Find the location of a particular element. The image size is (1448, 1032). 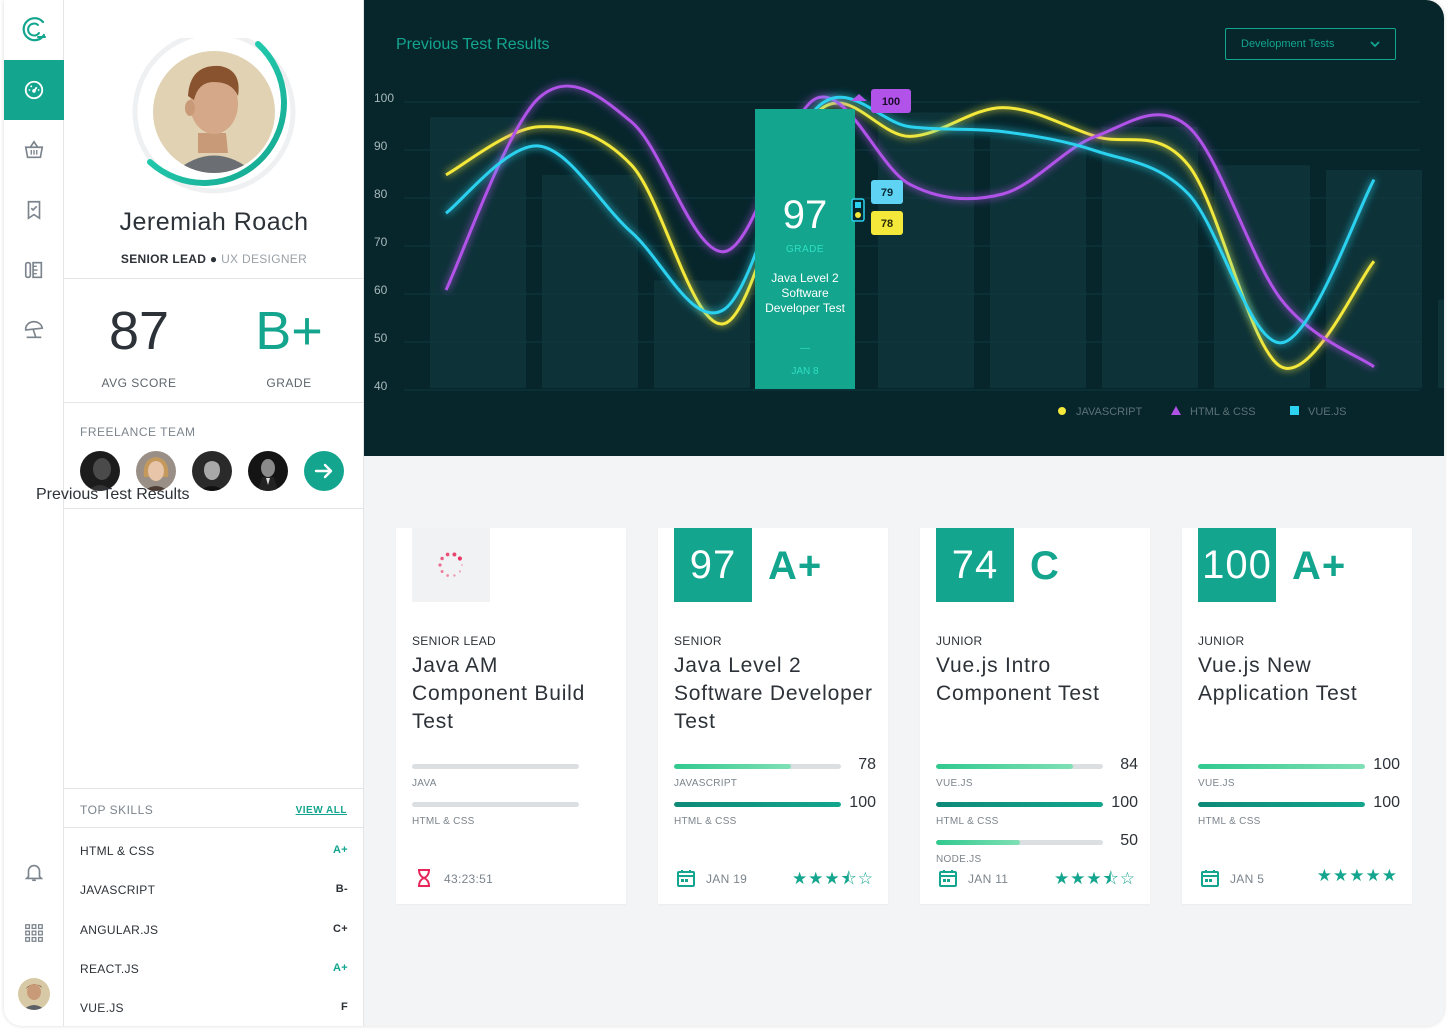

skill-grade: C+ is located at coordinates (340, 928).